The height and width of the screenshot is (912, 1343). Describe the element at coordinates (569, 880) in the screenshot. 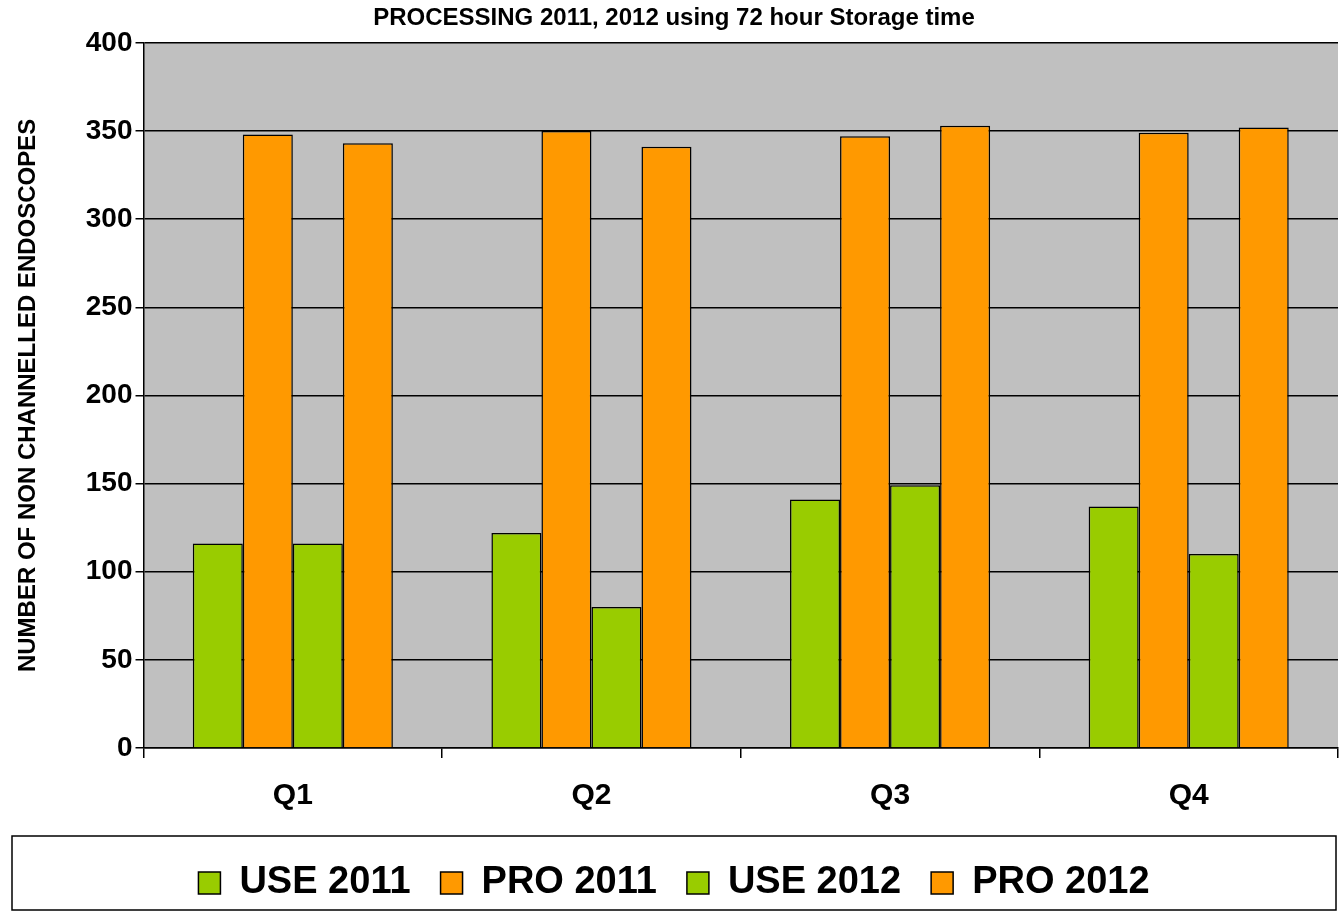

I see `legend-label: PRO 2011` at that location.